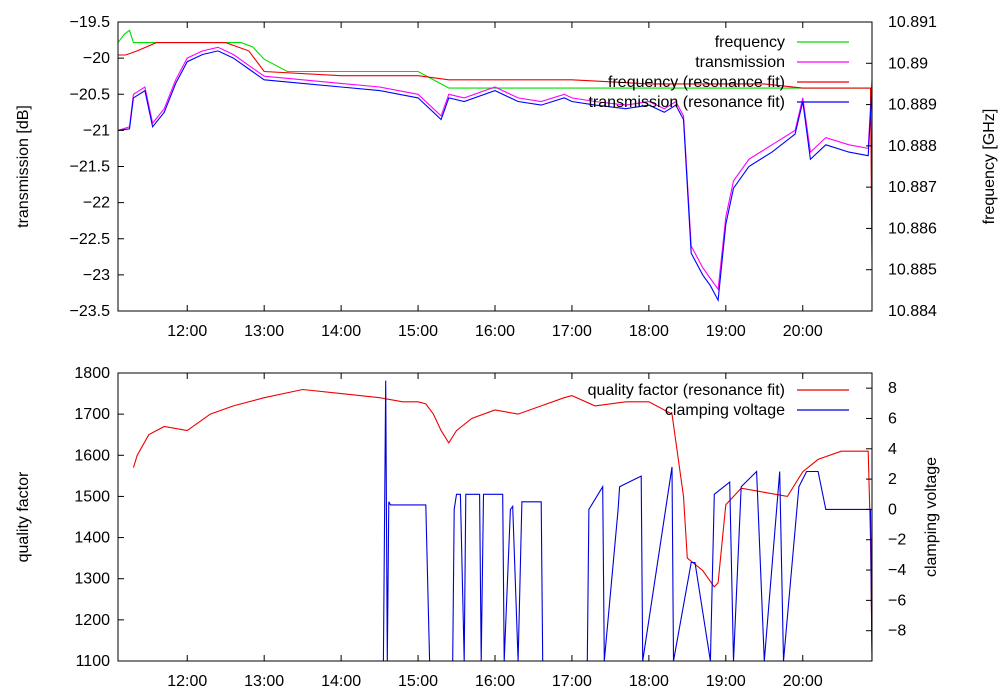  What do you see at coordinates (892, 418) in the screenshot?
I see `y2-tick-label: 6` at bounding box center [892, 418].